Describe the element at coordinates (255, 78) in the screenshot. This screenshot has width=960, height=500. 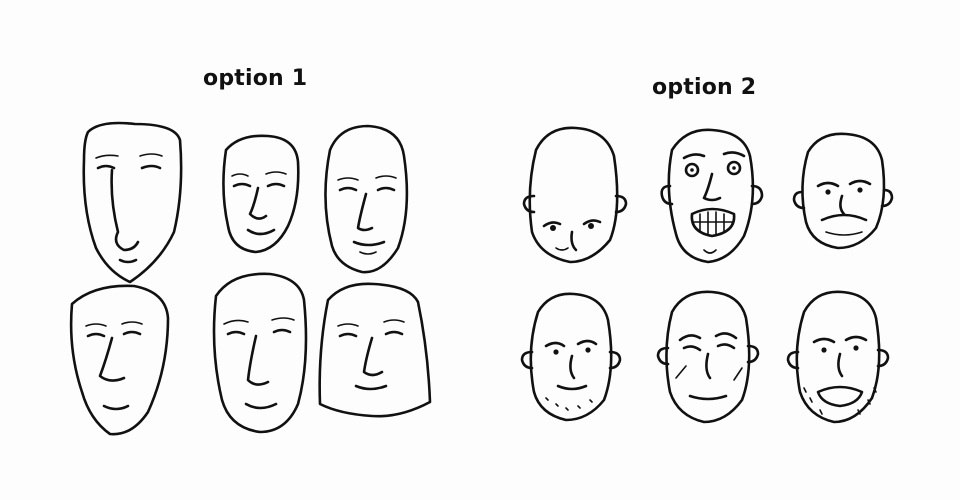
I see `option-1-label: option 1` at that location.